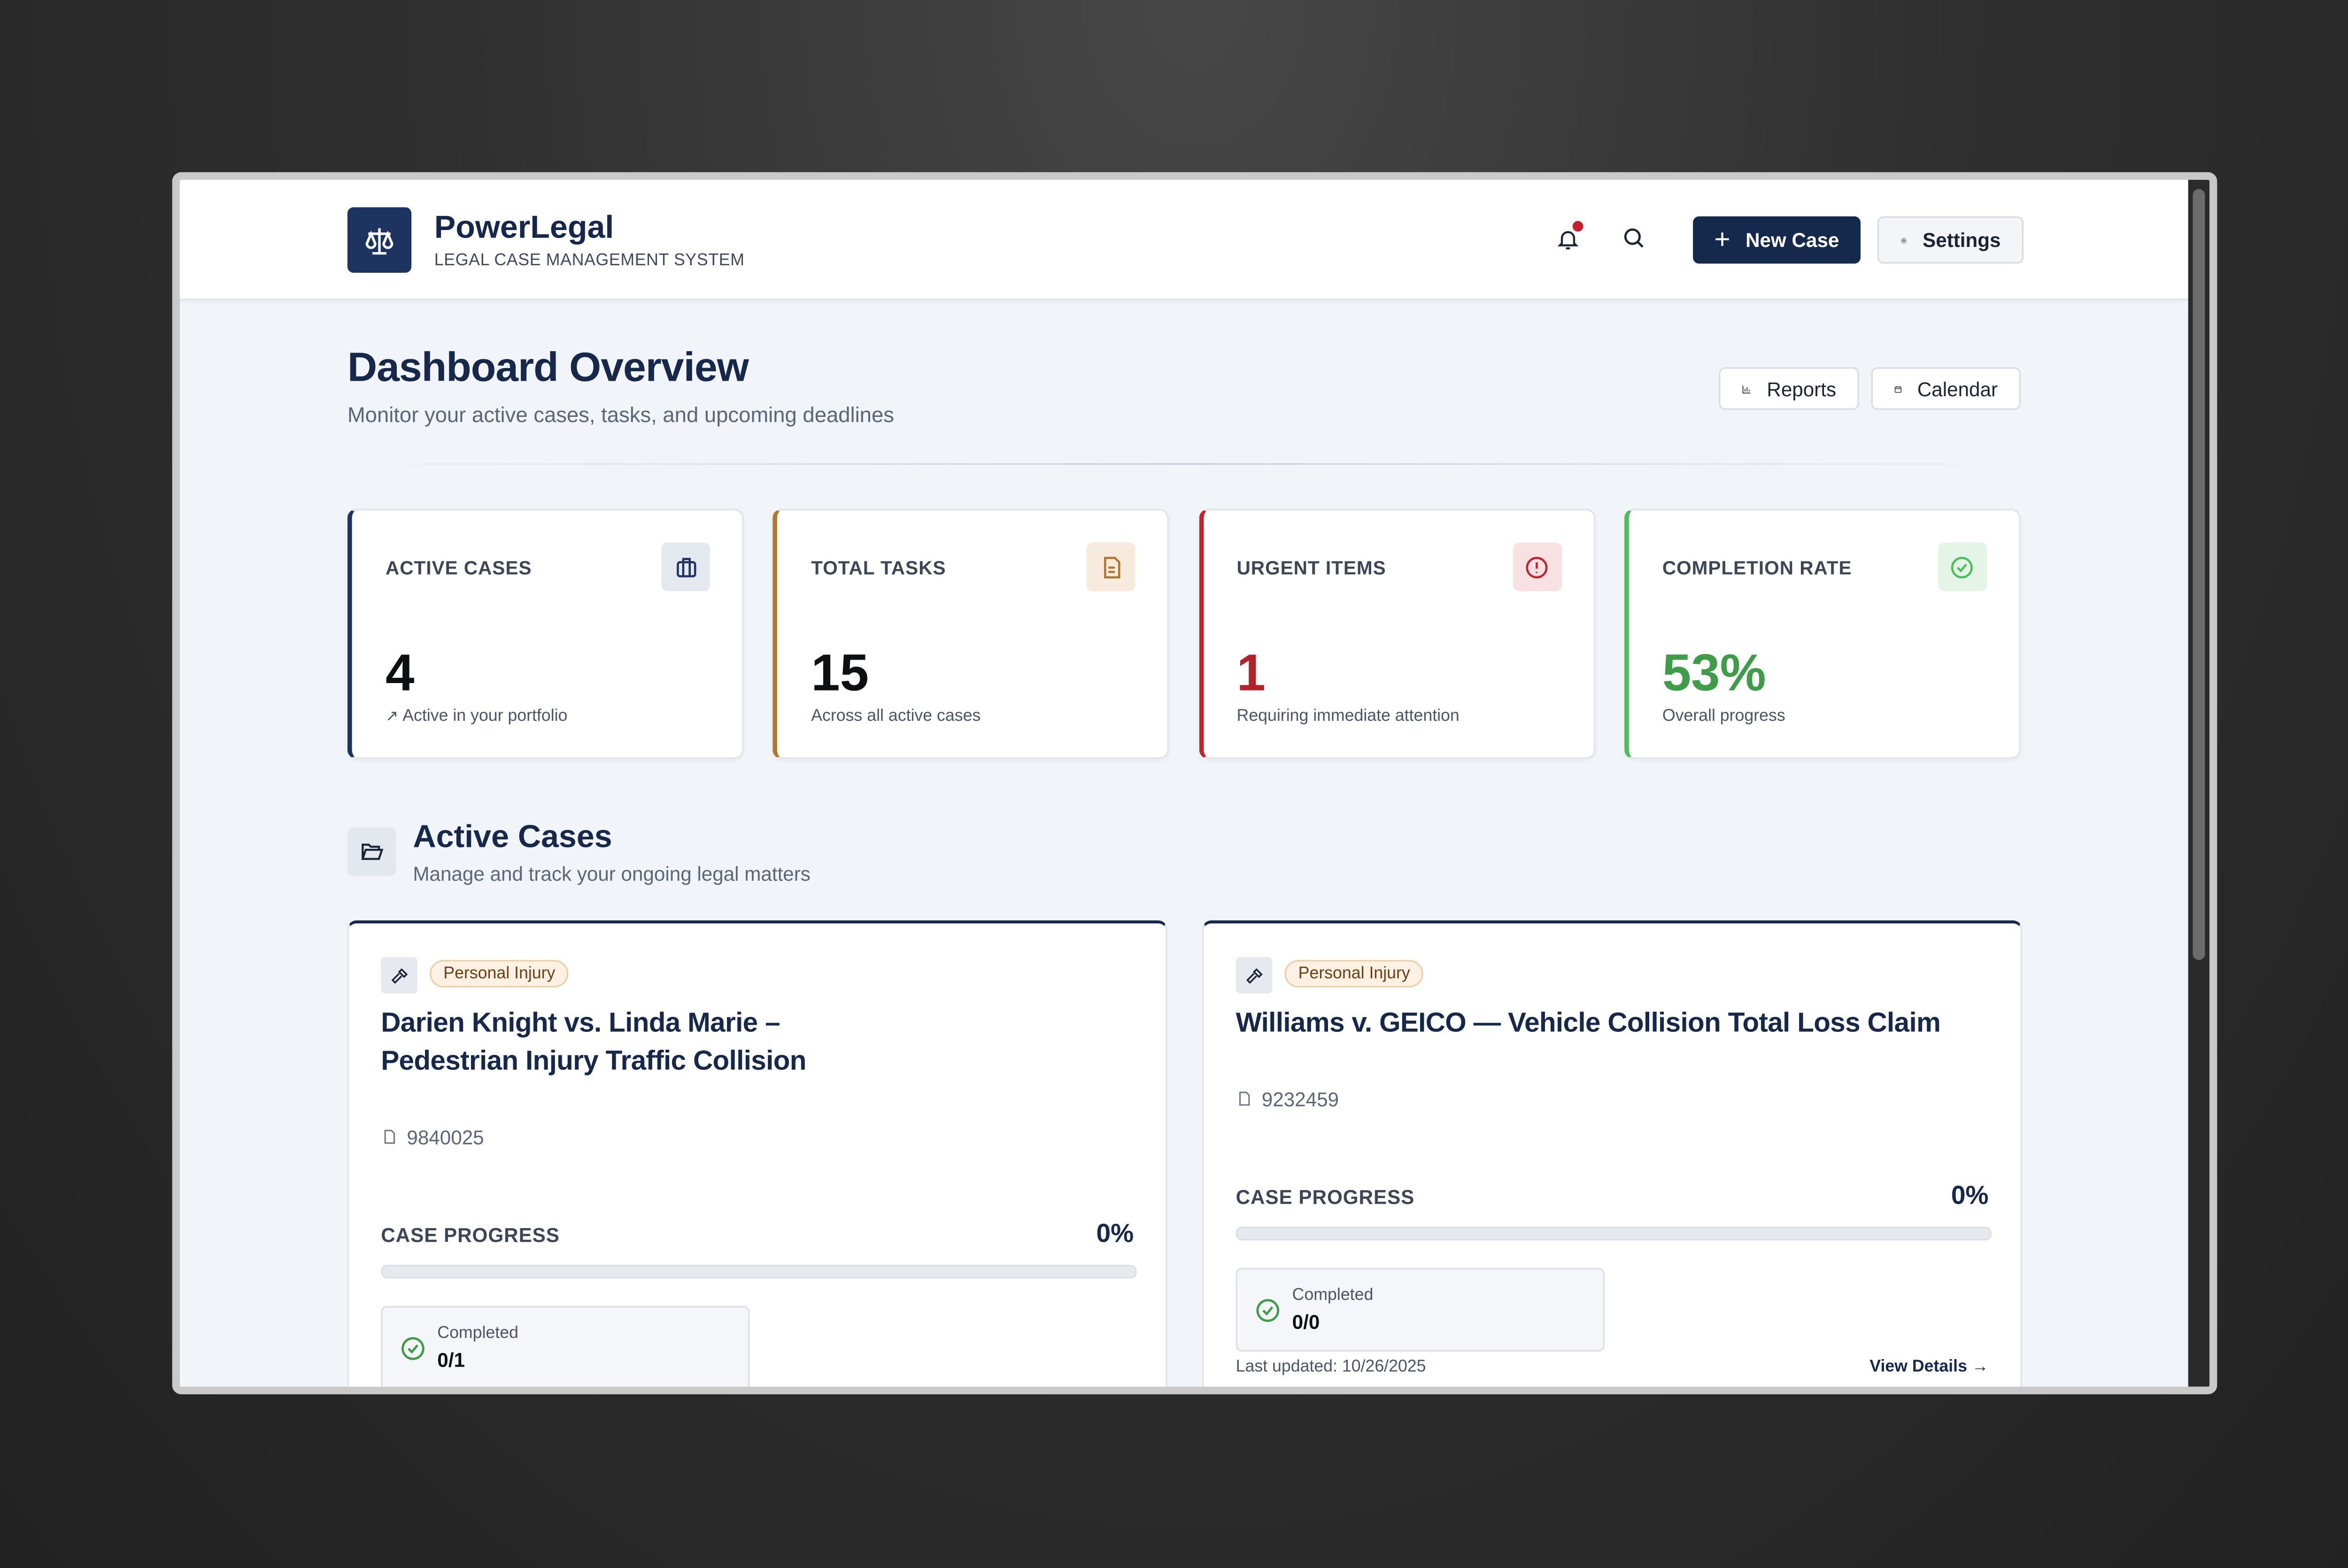  I want to click on stat-note-text: Requiring immediate attention, so click(1348, 717).